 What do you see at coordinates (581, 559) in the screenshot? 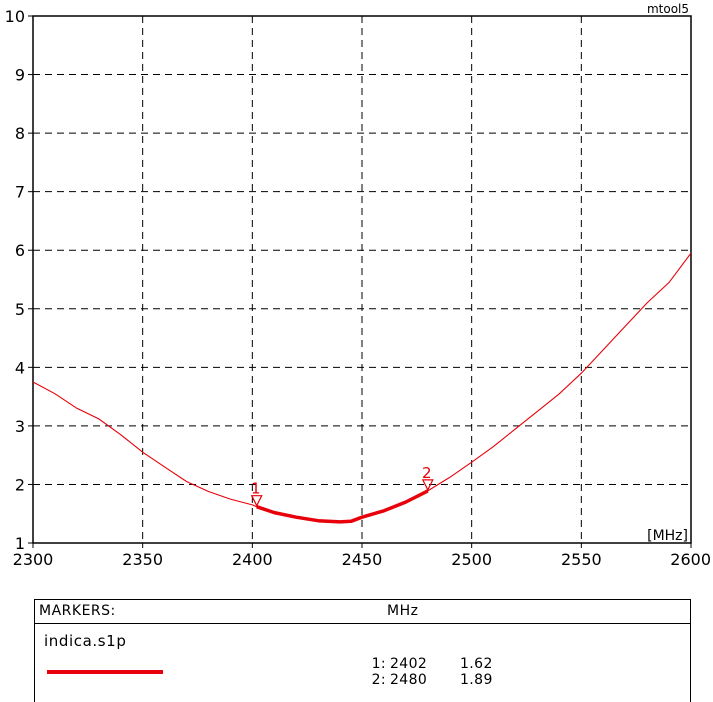
I see `x-tick-label: 2550` at bounding box center [581, 559].